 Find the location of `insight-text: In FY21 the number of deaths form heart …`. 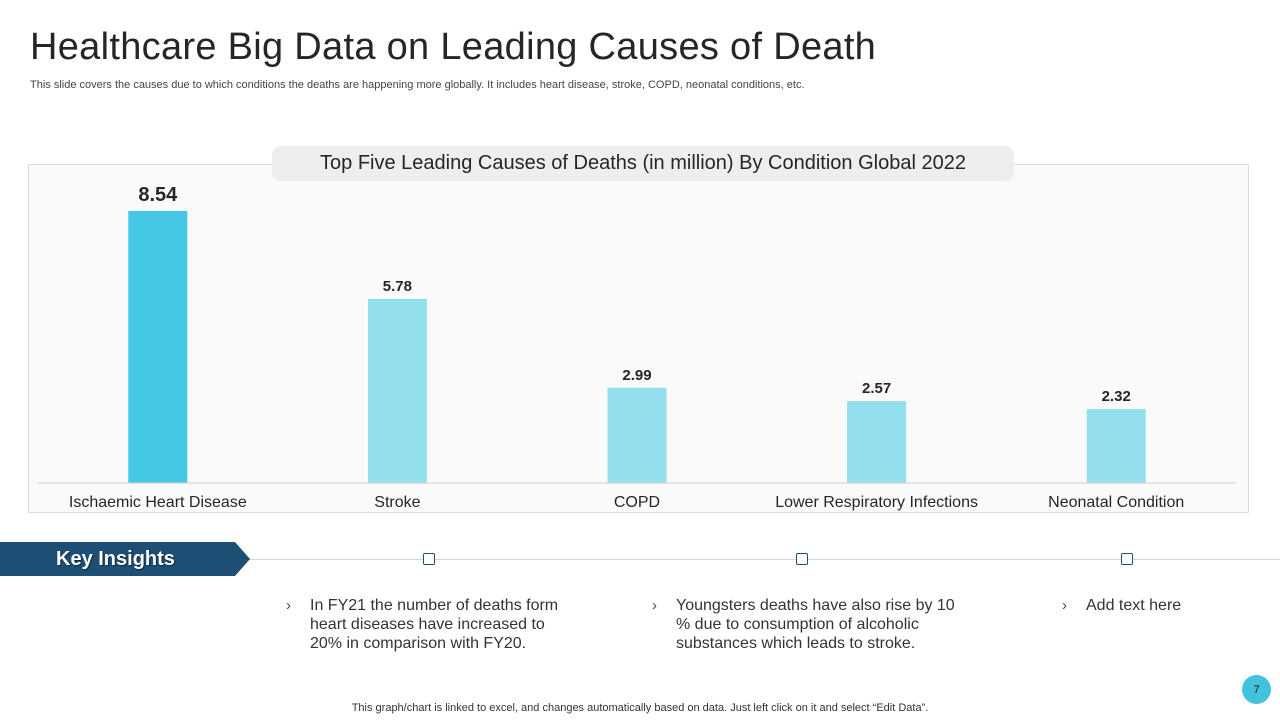

insight-text: In FY21 the number of deaths form heart … is located at coordinates (434, 624).